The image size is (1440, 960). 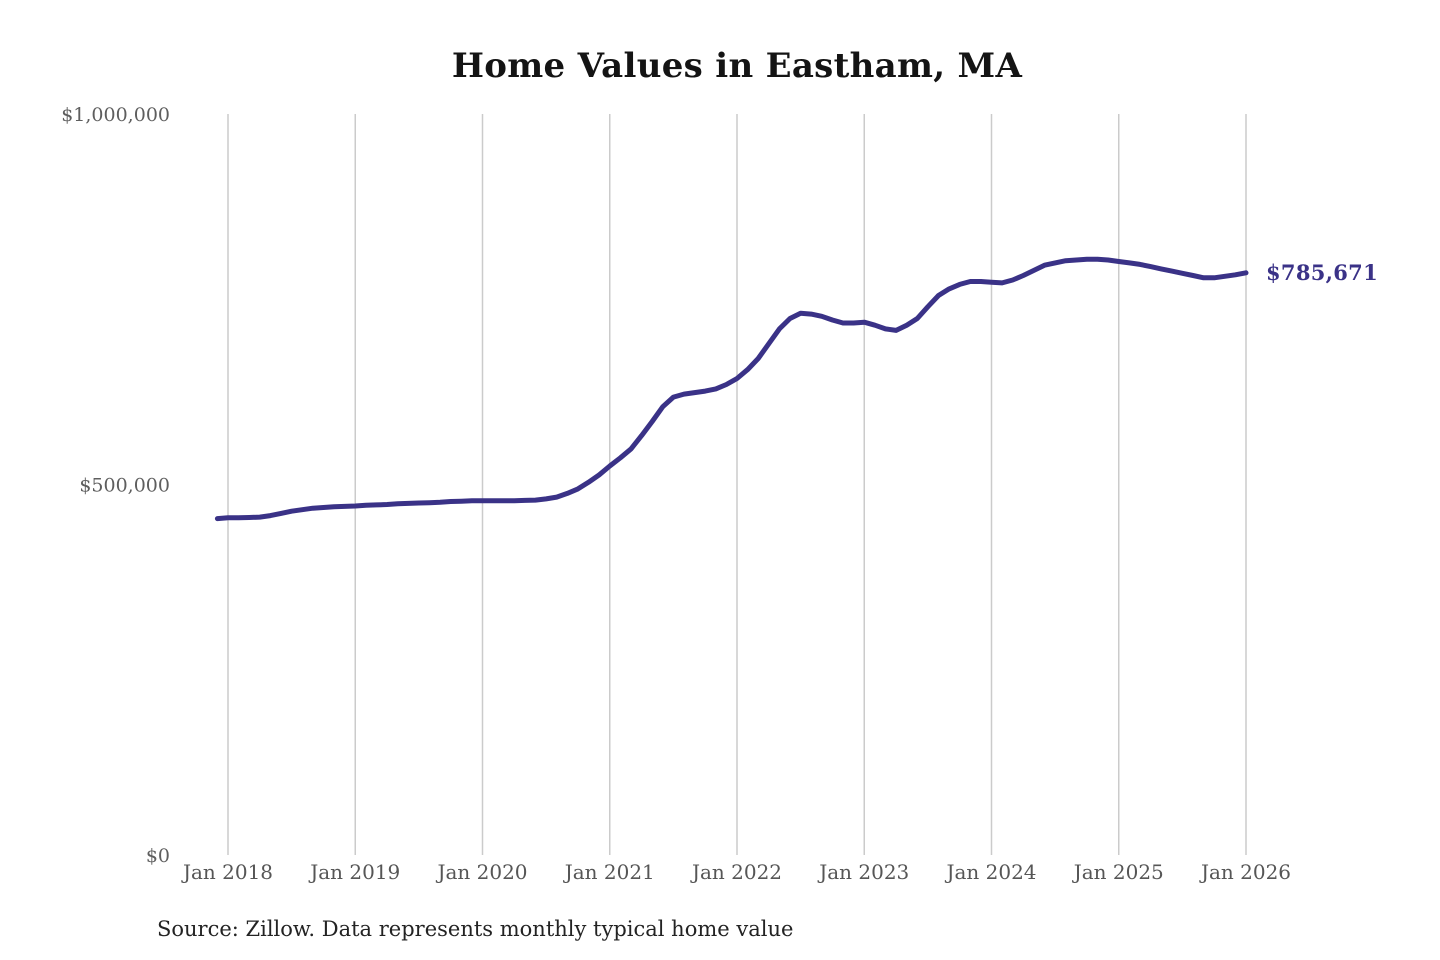 What do you see at coordinates (736, 872) in the screenshot?
I see `x-tick-label: Jan 2022` at bounding box center [736, 872].